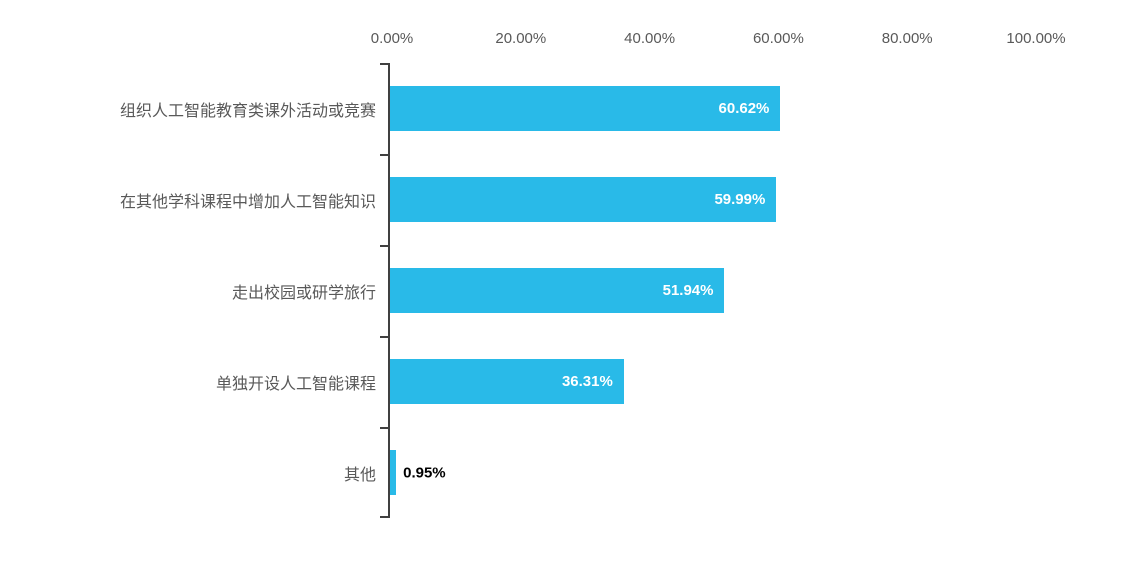 The width and height of the screenshot is (1148, 564). Describe the element at coordinates (585, 108) in the screenshot. I see `bar: 60.62%` at that location.